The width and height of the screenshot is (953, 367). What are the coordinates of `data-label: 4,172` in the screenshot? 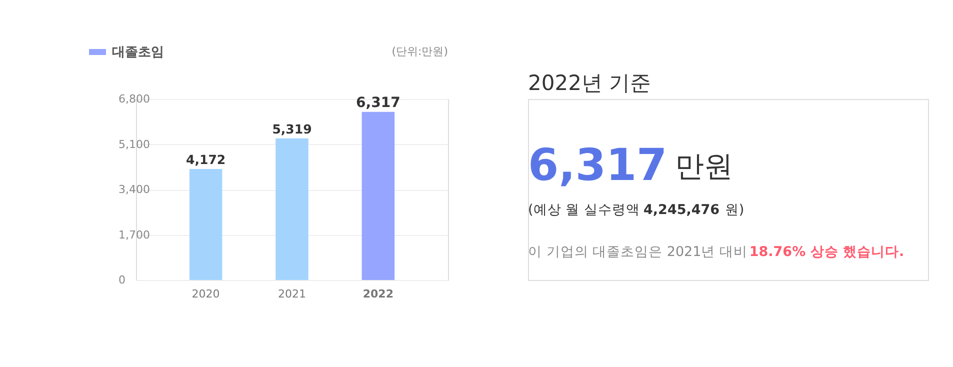 It's located at (206, 159).